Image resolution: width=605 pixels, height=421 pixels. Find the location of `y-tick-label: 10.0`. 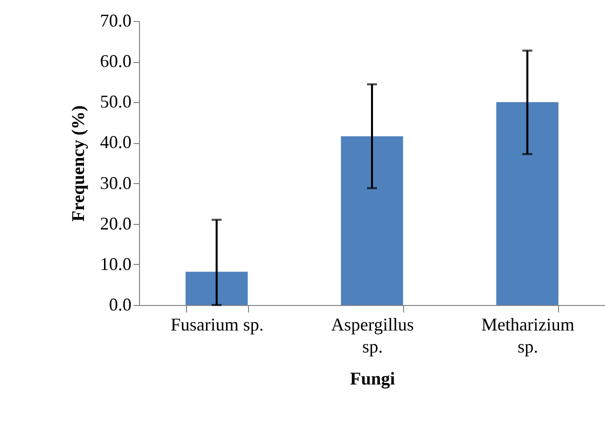

y-tick-label: 10.0 is located at coordinates (116, 264).